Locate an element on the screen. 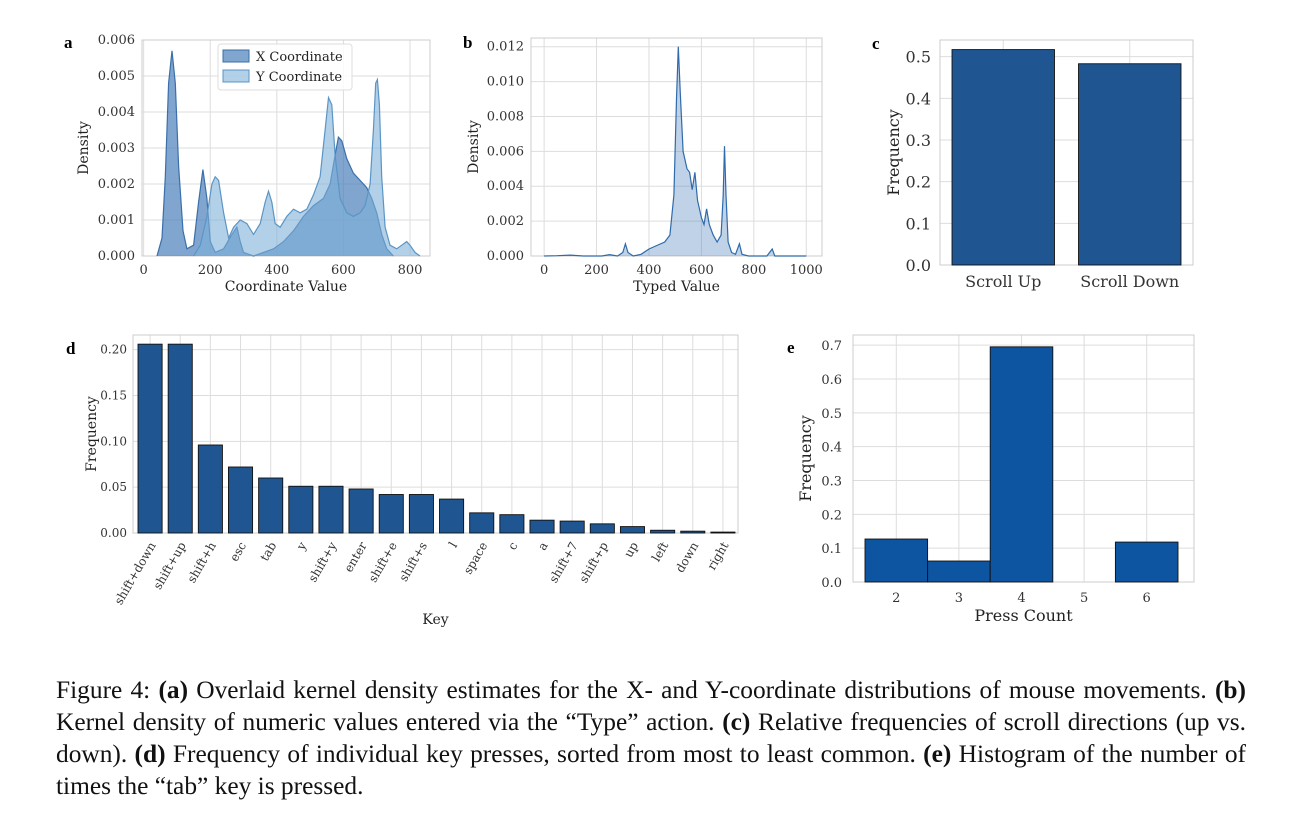  y-tick-label: 0.5 is located at coordinates (918, 57).